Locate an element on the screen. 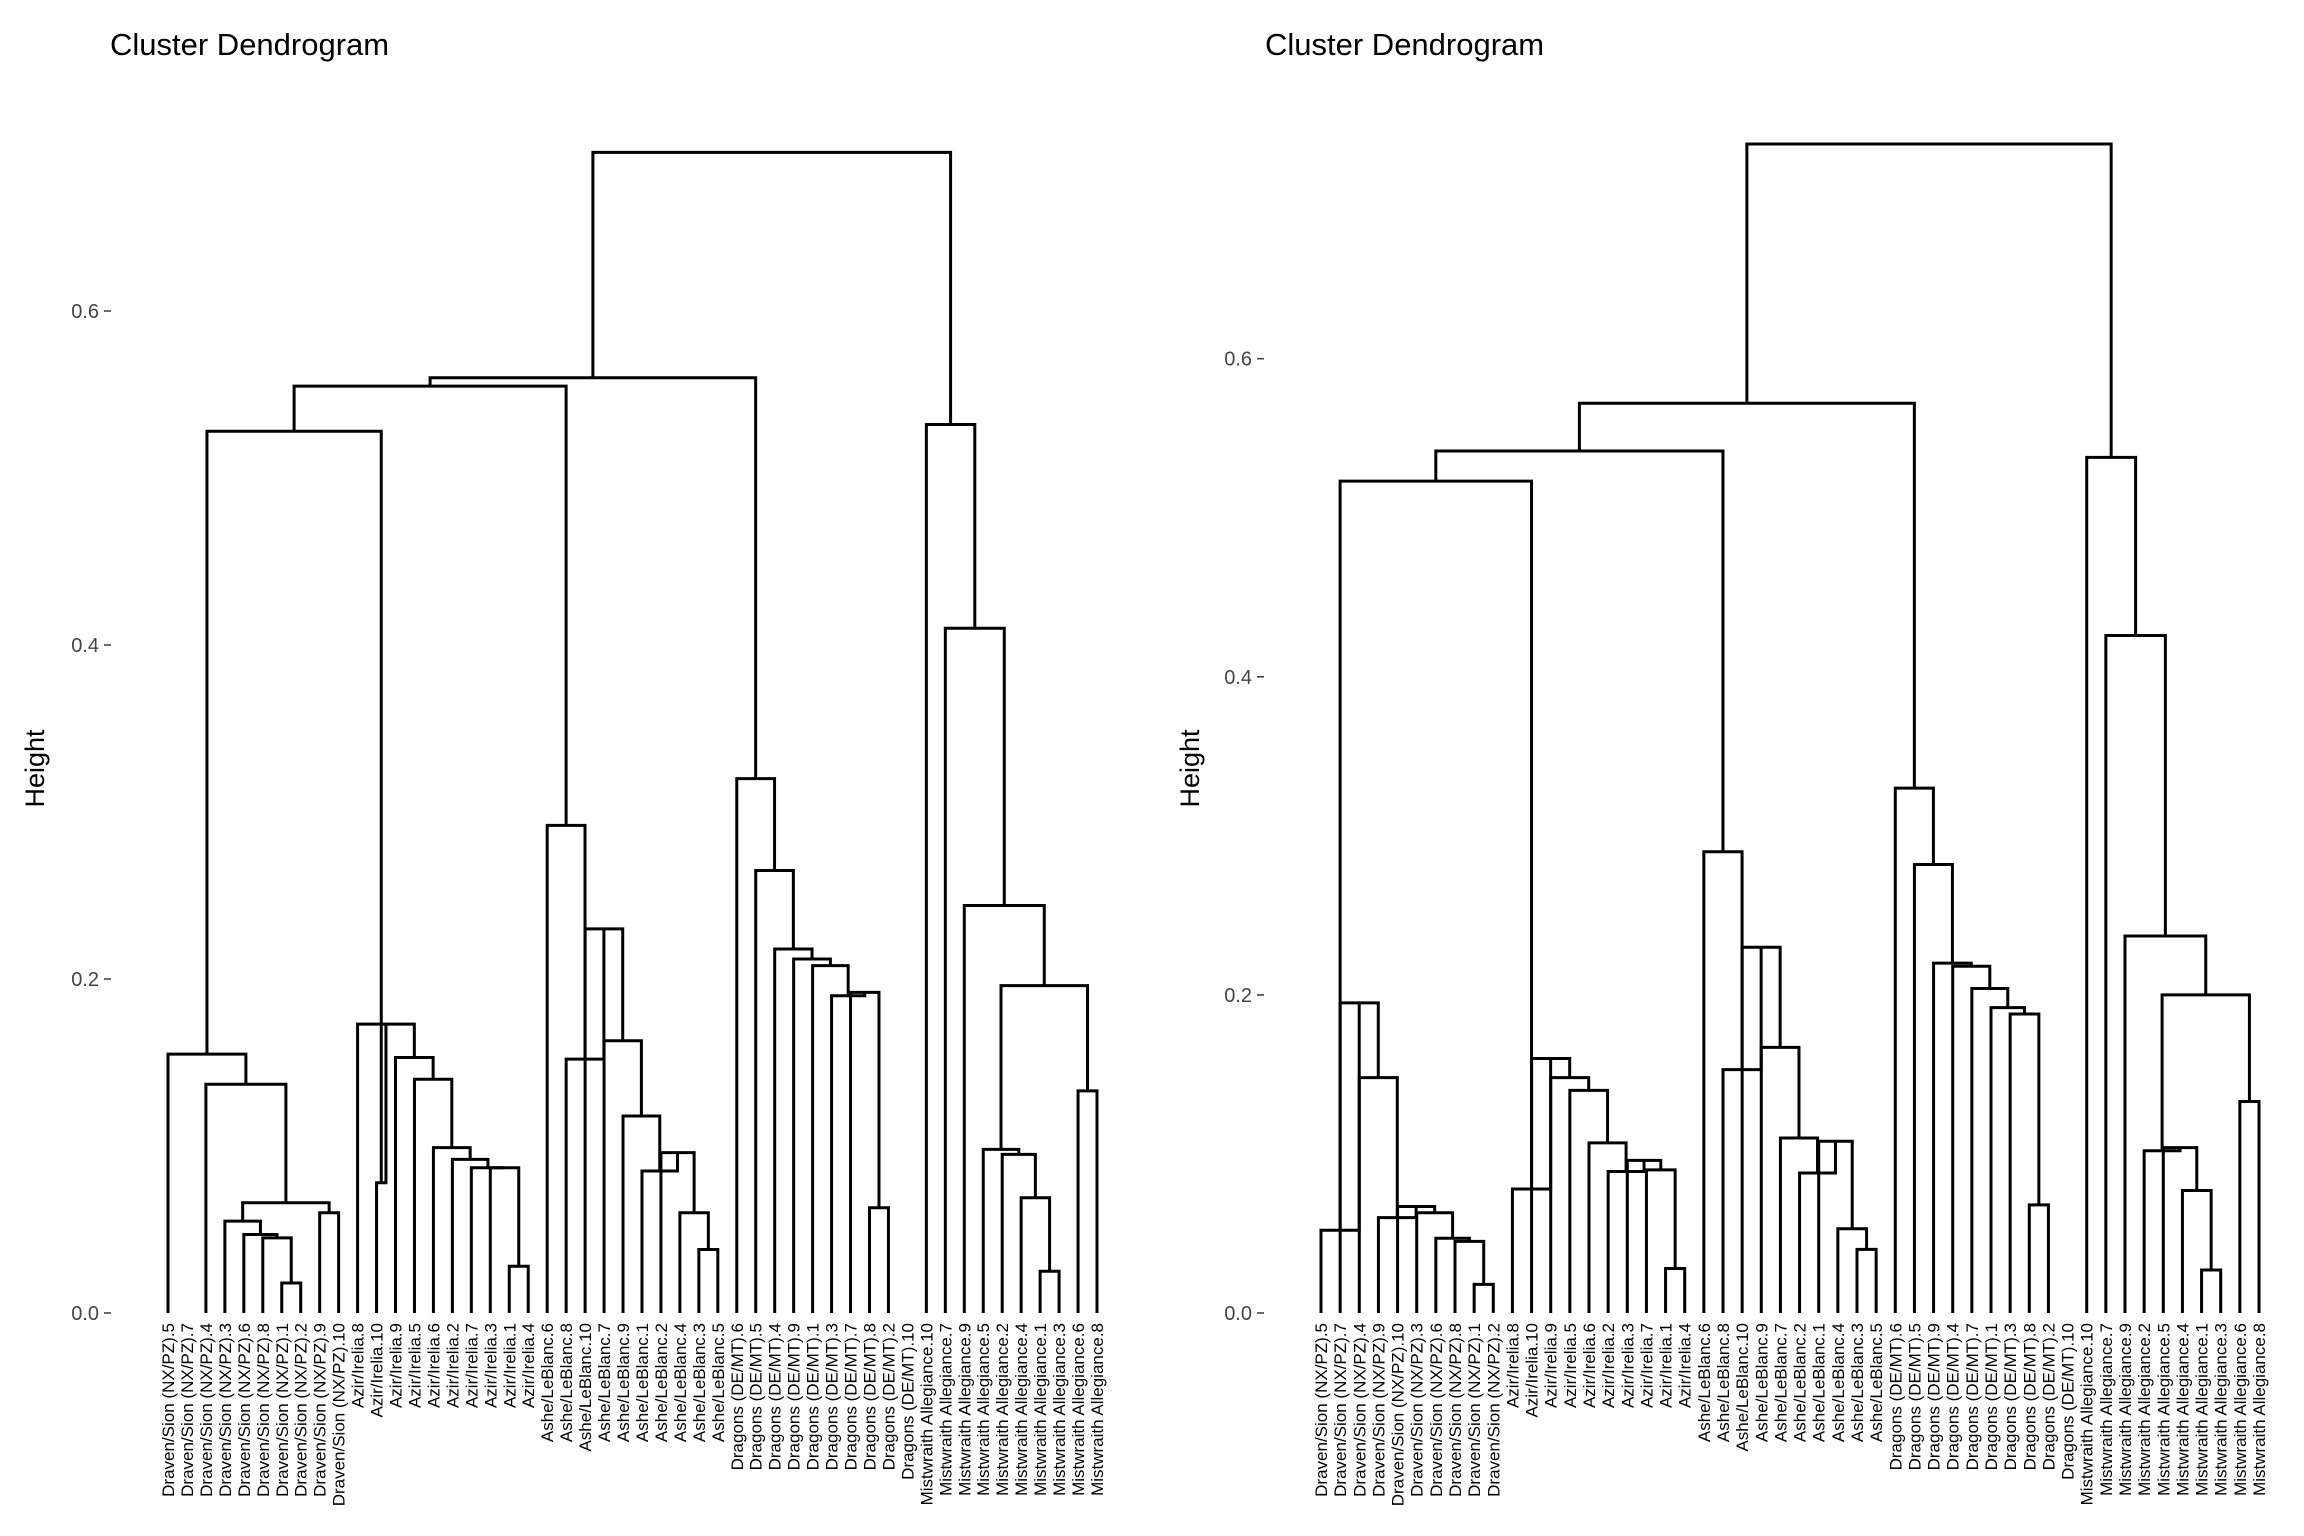  y-tick-label: 0.6 is located at coordinates (85, 312).